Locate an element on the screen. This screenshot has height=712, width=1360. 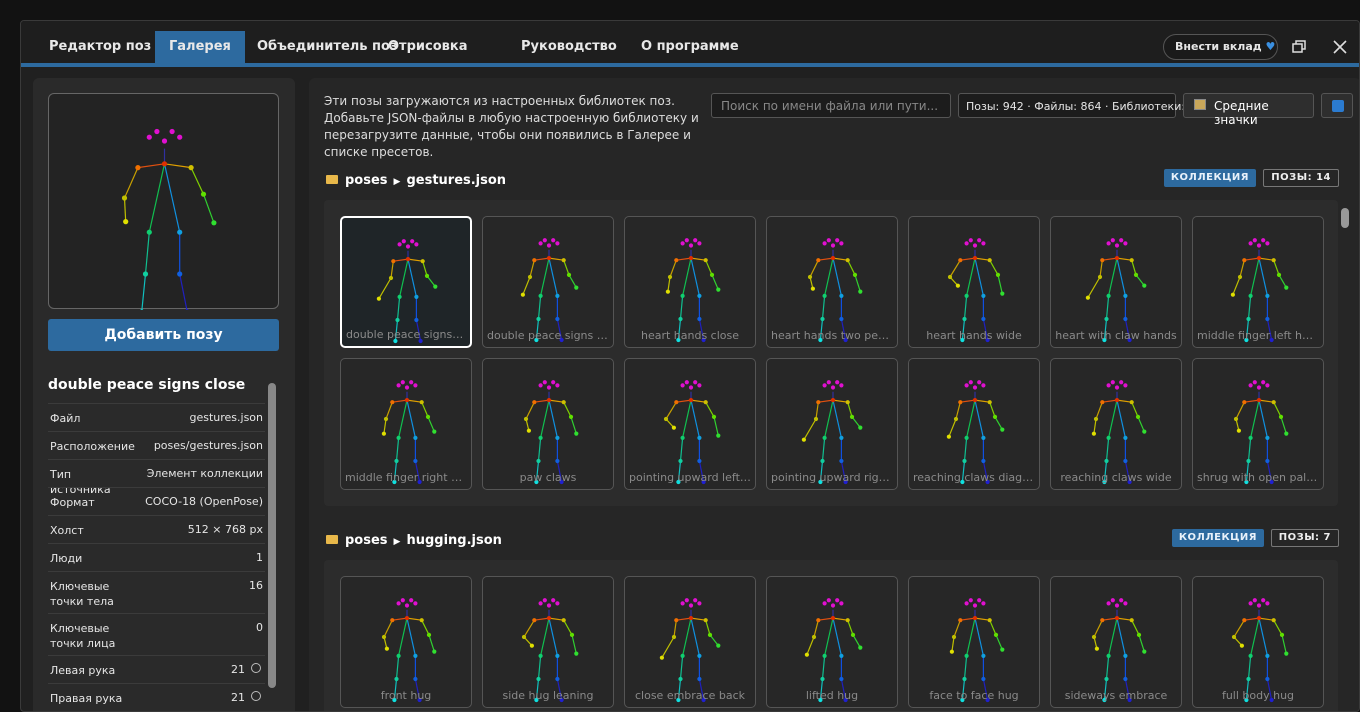
refresh-button is located at coordinates (1337, 105).